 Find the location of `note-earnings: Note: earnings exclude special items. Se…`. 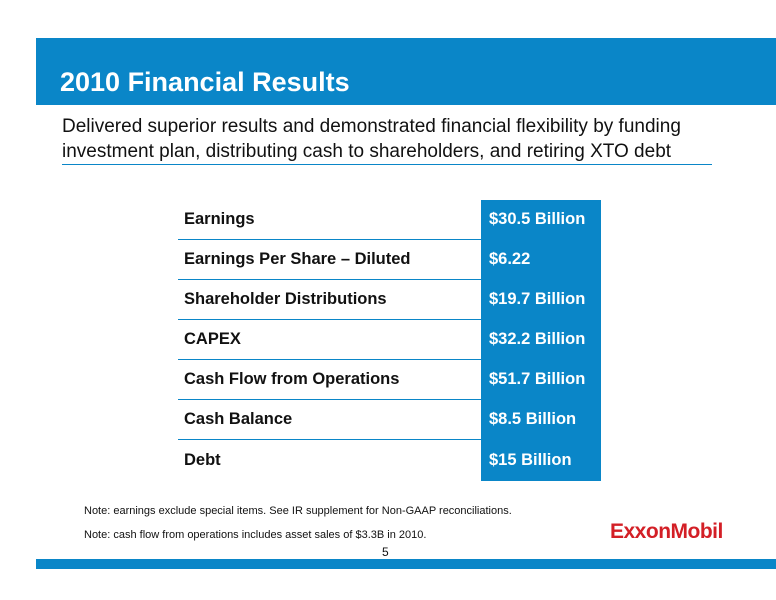

note-earnings: Note: earnings exclude special items. Se… is located at coordinates (298, 511).